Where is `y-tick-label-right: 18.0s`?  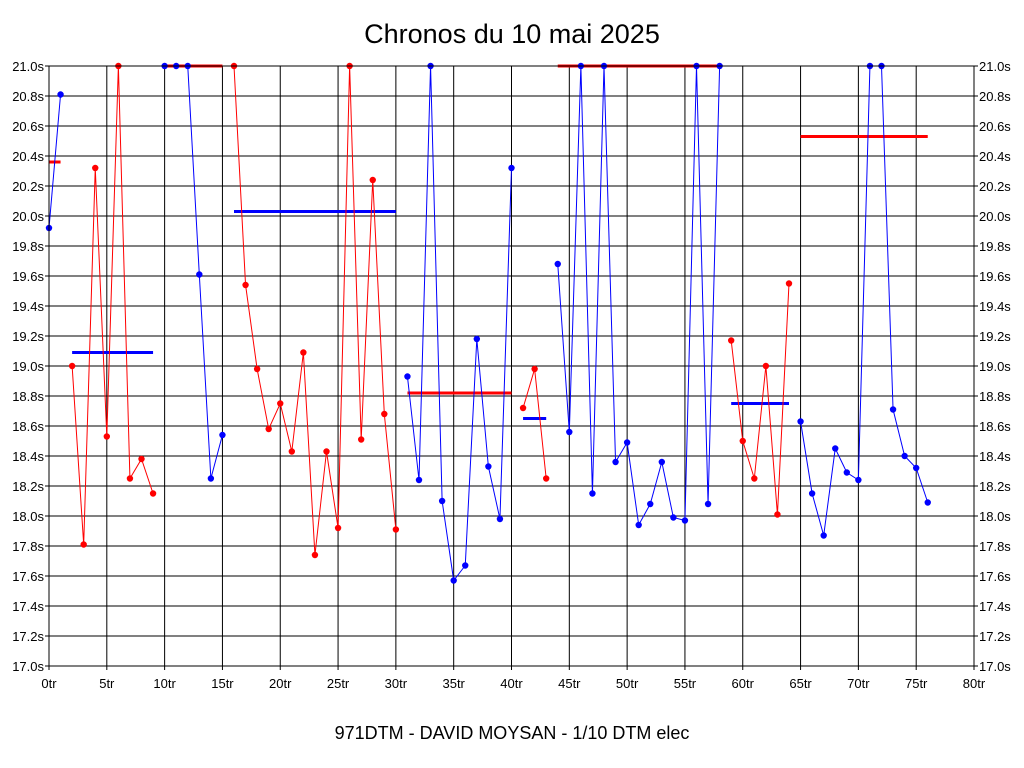
y-tick-label-right: 18.0s is located at coordinates (995, 516).